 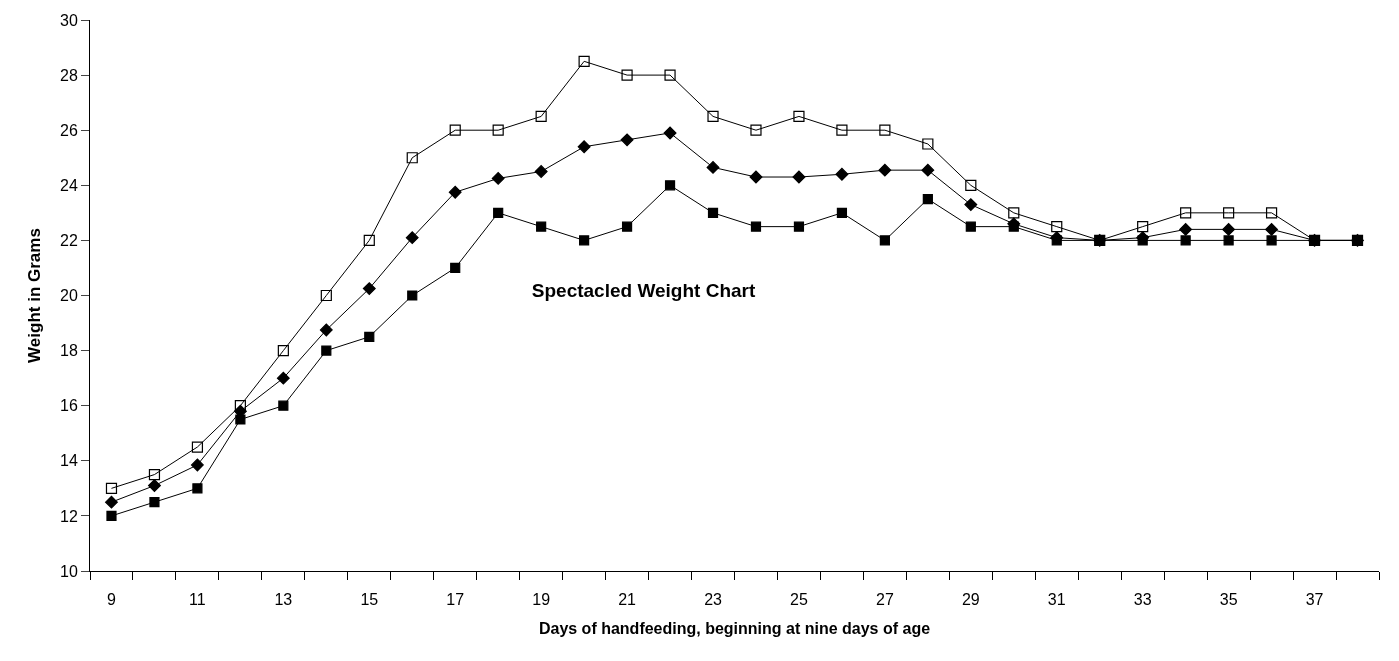 What do you see at coordinates (69, 20) in the screenshot?
I see `y-tick-label: 30` at bounding box center [69, 20].